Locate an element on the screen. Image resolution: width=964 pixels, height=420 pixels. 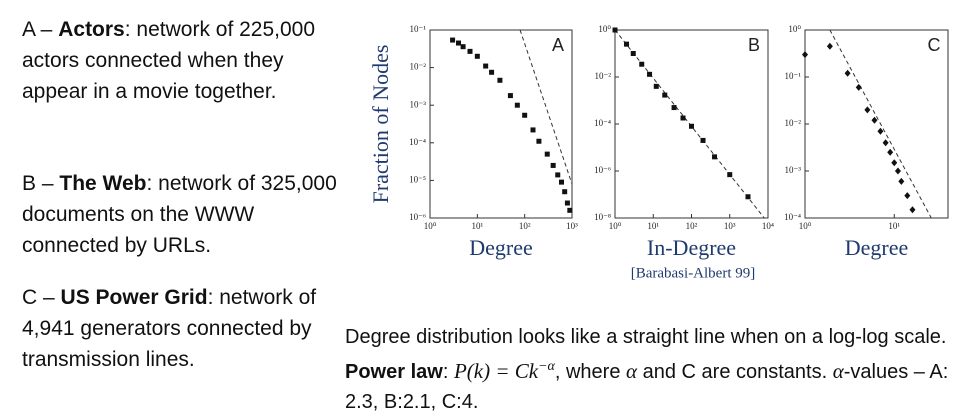
desc-label: B – is located at coordinates (38, 183).